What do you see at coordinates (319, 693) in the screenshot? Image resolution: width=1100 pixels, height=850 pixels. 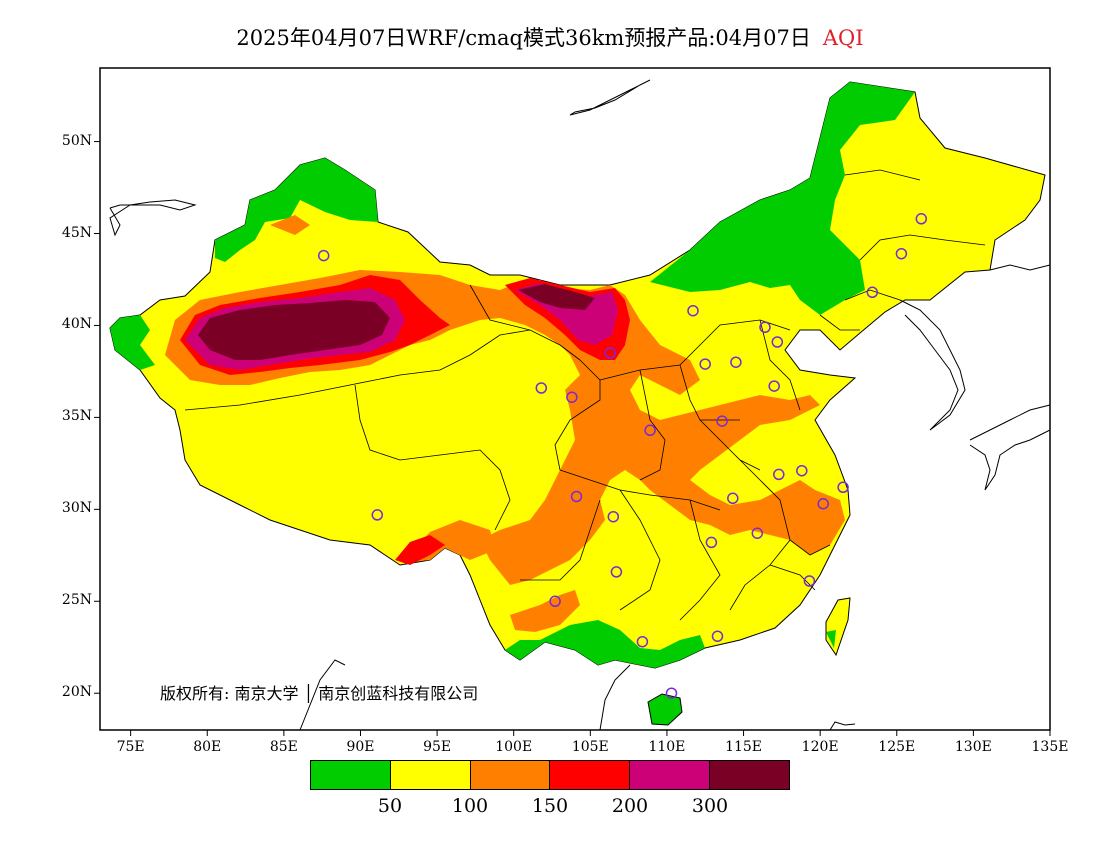 I see `copyright-notice: 版权所有: 南京大学 │ 南京创蓝科技有限公司` at bounding box center [319, 693].